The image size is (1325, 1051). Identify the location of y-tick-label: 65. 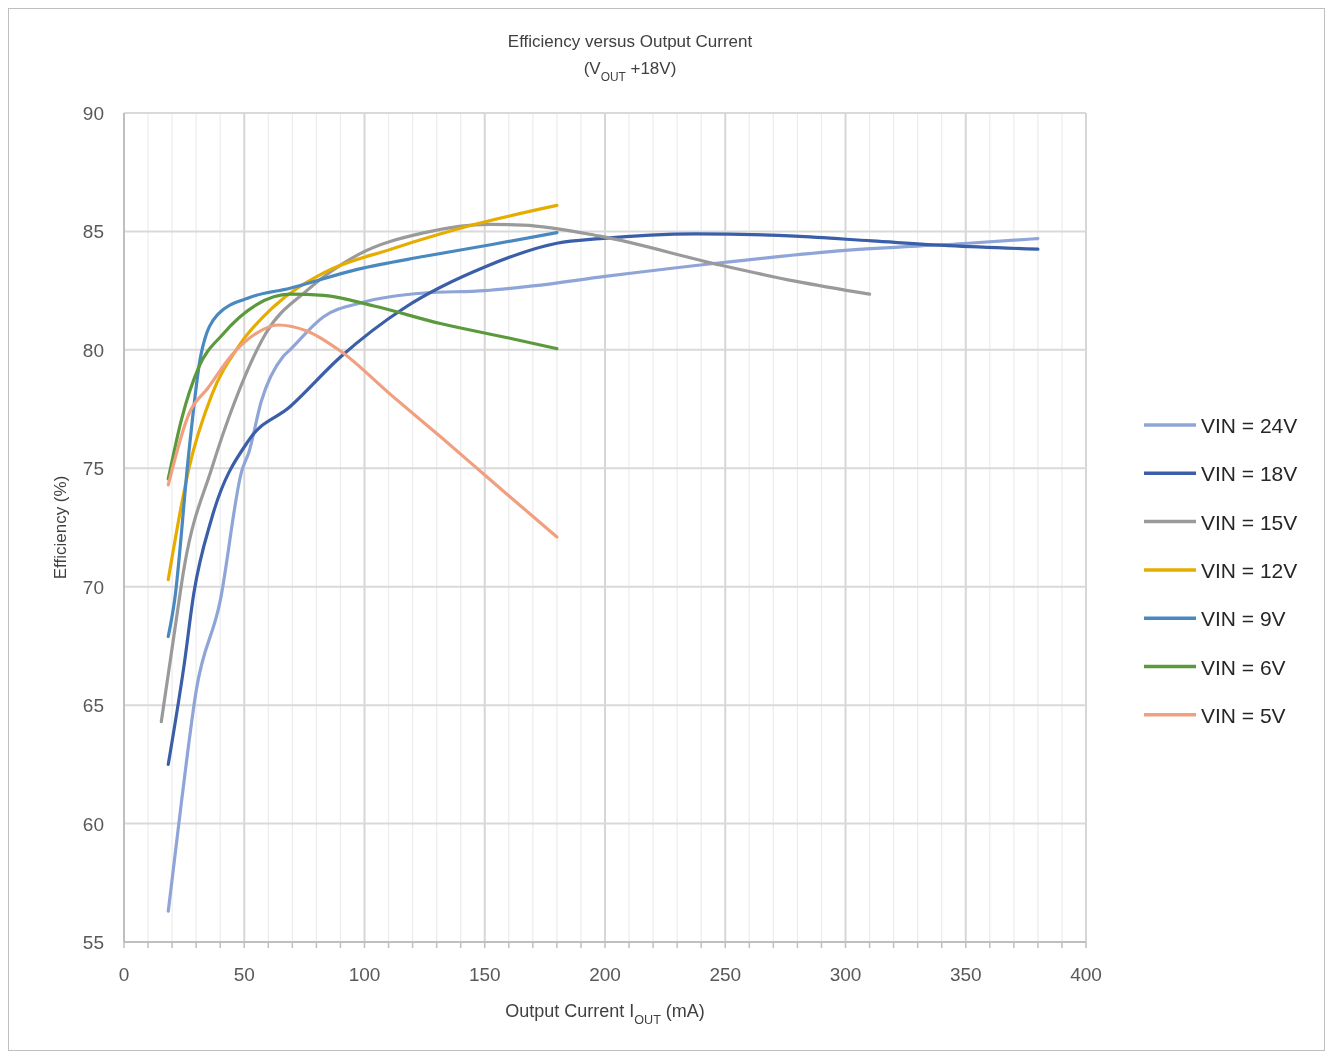
(93, 706).